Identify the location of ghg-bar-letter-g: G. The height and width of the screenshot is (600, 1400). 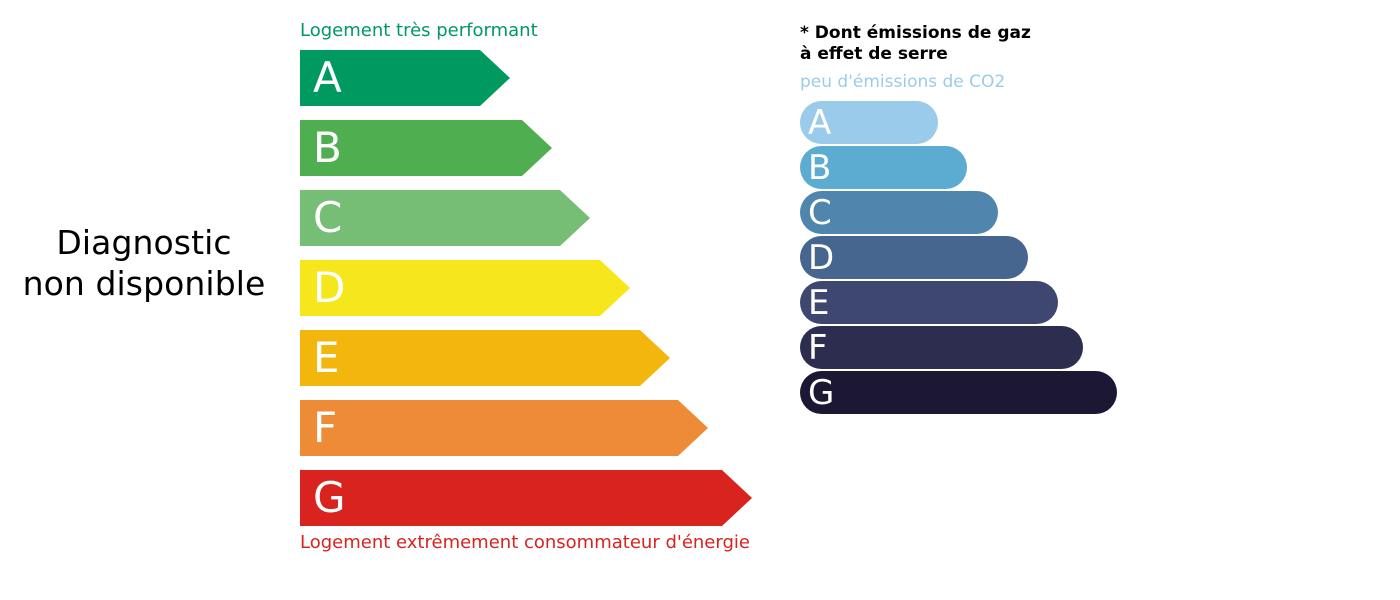
(821, 392).